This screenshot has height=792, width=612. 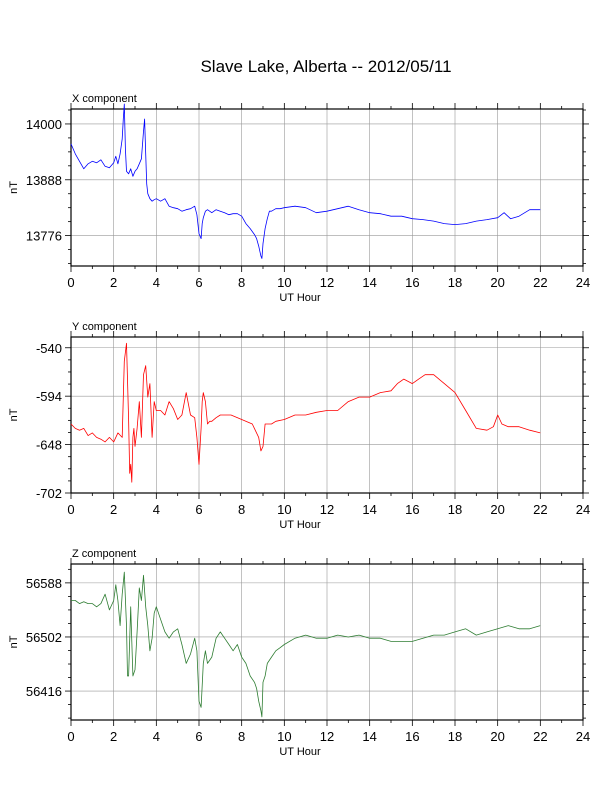 I want to click on panel-2-x-tick-label: 24, so click(x=583, y=509).